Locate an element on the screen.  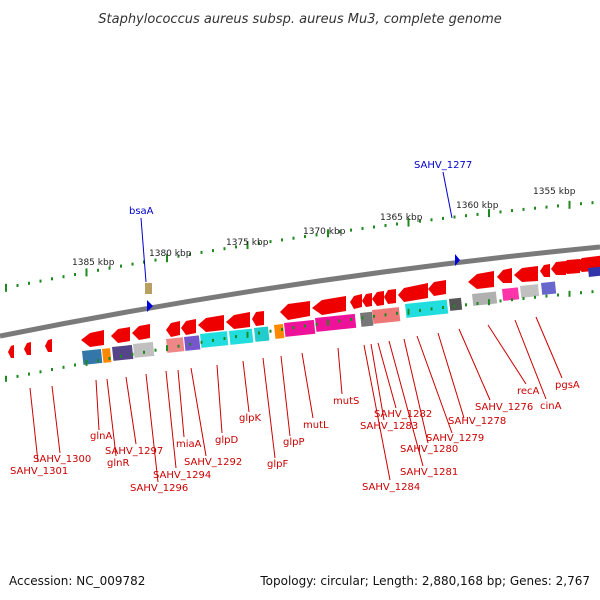
gene-label-mutS: mutS is located at coordinates (346, 401).